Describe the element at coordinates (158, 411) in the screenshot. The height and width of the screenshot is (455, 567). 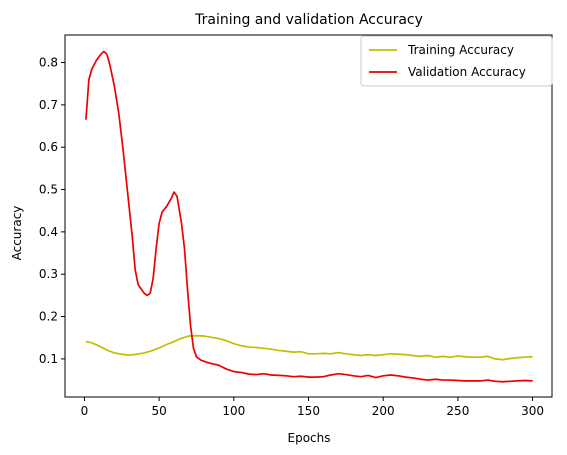
I see `x-tick-label: 50` at that location.